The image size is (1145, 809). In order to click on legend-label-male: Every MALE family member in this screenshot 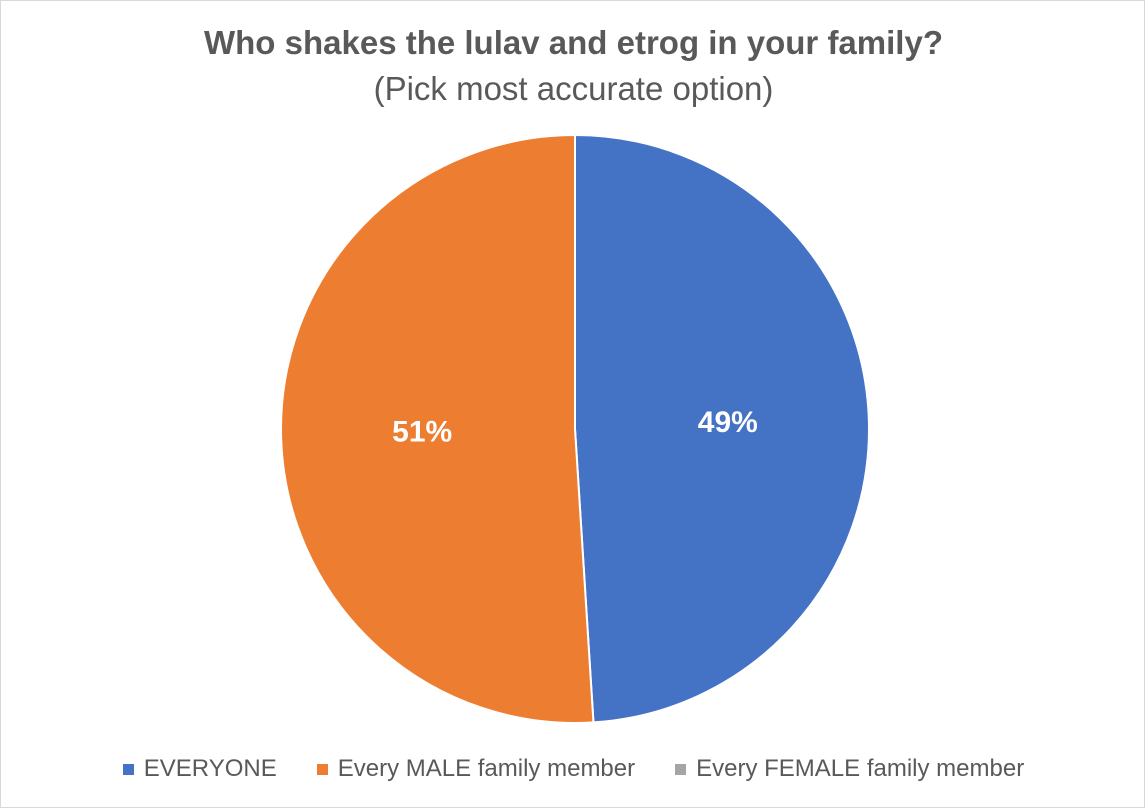, I will do `click(486, 768)`.